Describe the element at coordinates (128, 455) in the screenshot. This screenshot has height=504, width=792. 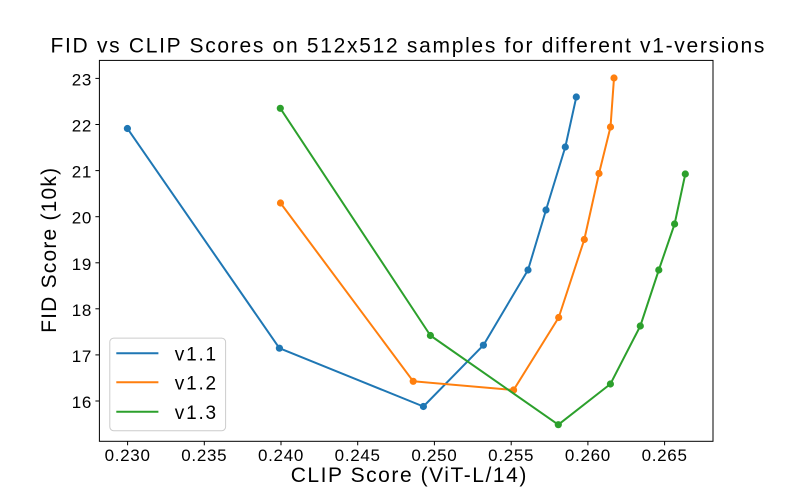
I see `svg-text: 0.230` at that location.